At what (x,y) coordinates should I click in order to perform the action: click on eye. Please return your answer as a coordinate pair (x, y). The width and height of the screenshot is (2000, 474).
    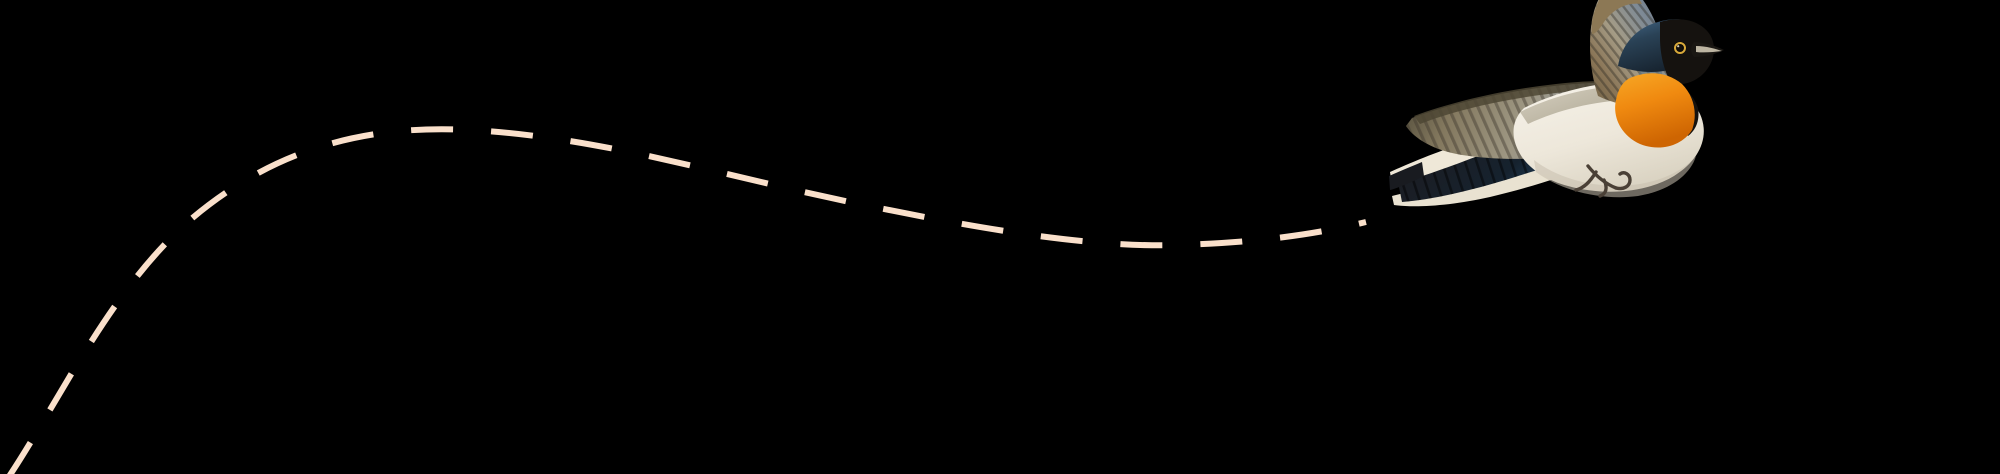
    Looking at the image, I should click on (1680, 48).